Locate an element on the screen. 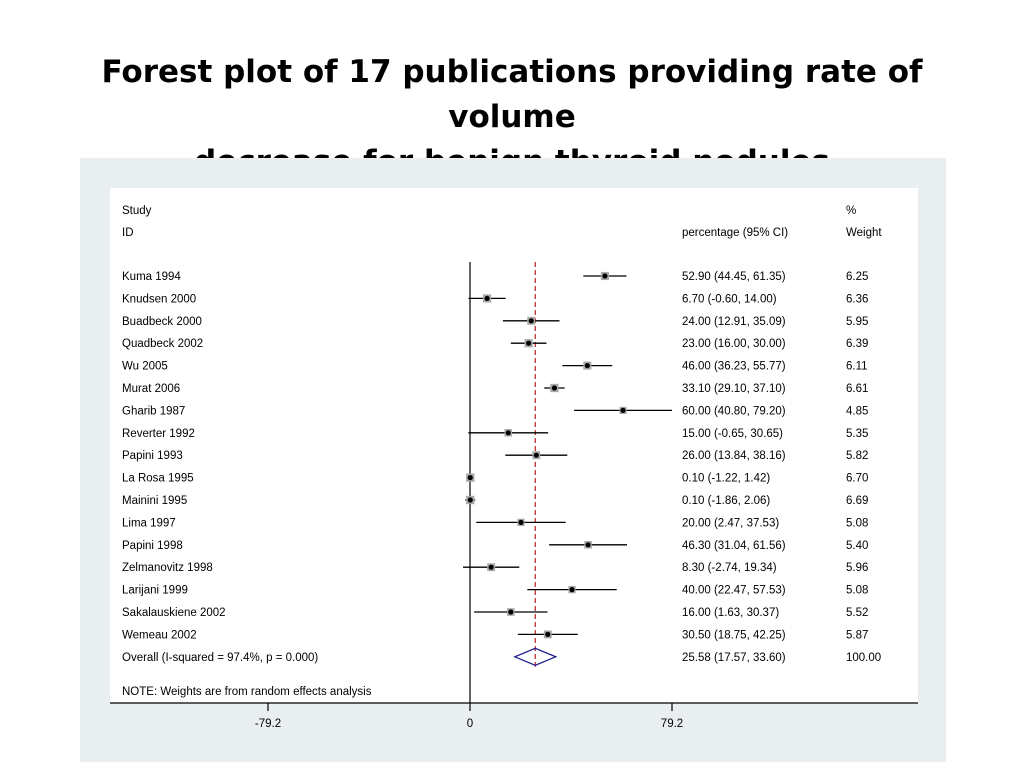  study-label: Quadbeck 2002 is located at coordinates (162, 344).